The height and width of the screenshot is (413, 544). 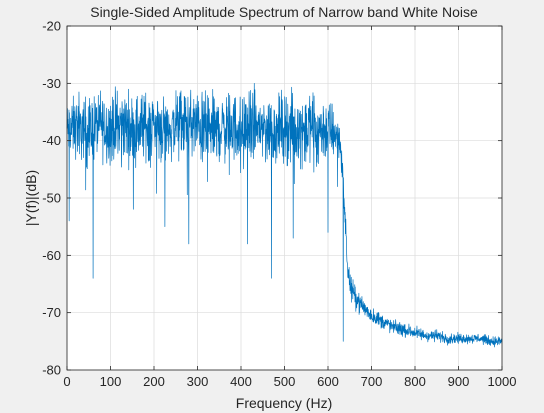 What do you see at coordinates (31, 198) in the screenshot?
I see `y-axis-label: |Y(f)|(dB)` at bounding box center [31, 198].